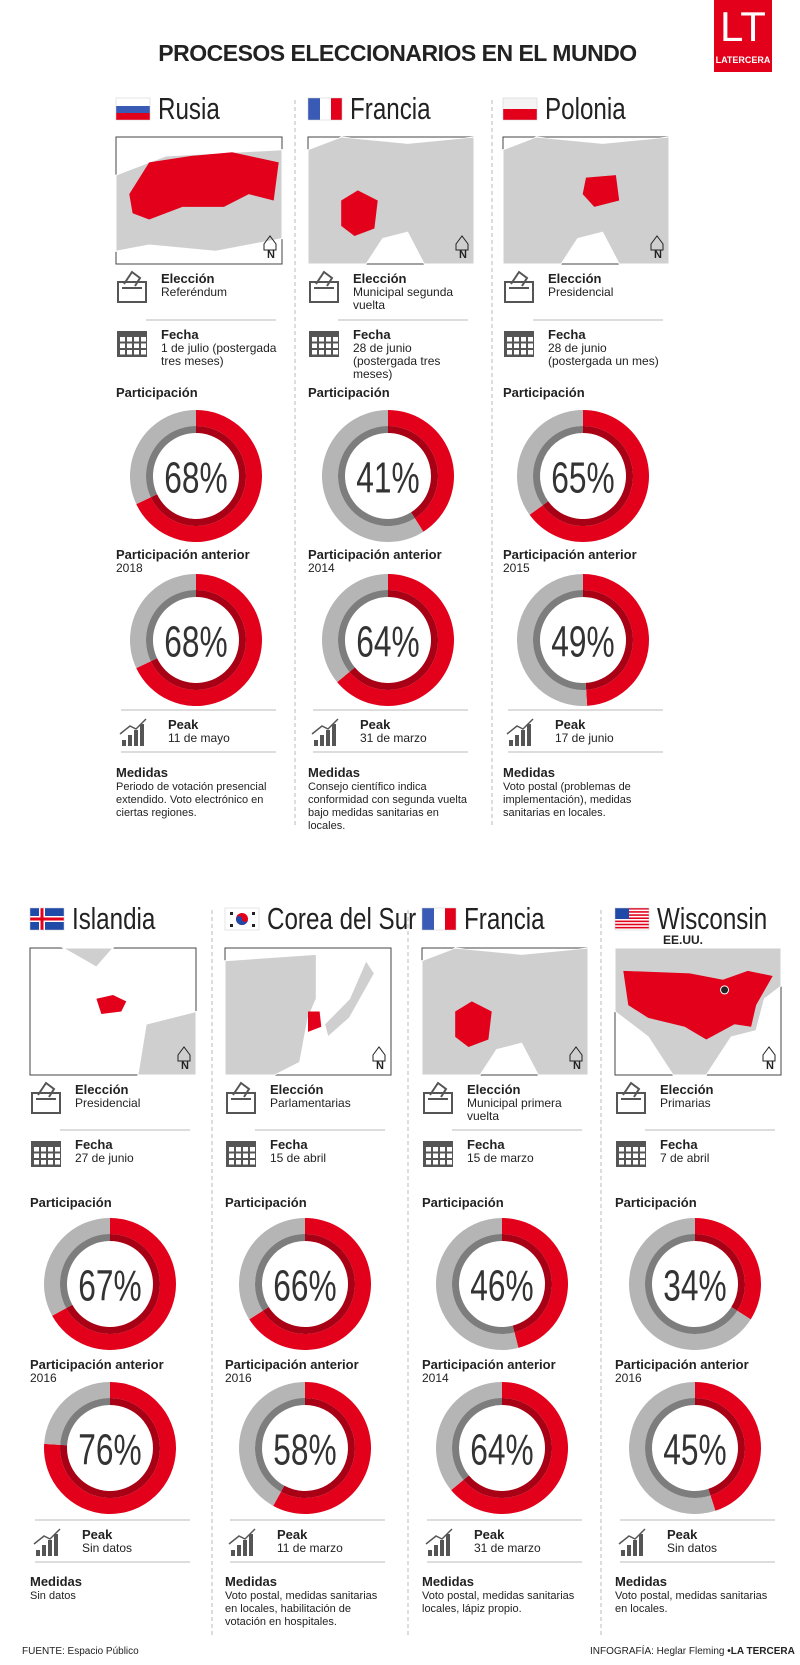 This screenshot has width=800, height=1665. What do you see at coordinates (238, 1378) in the screenshot?
I see `previous-year: 2016` at bounding box center [238, 1378].